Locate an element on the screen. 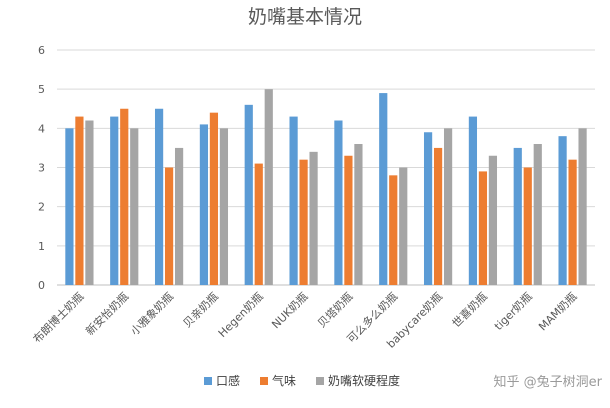 This screenshot has height=408, width=610. watermark-text: 知乎 @兔子树洞er is located at coordinates (548, 382).